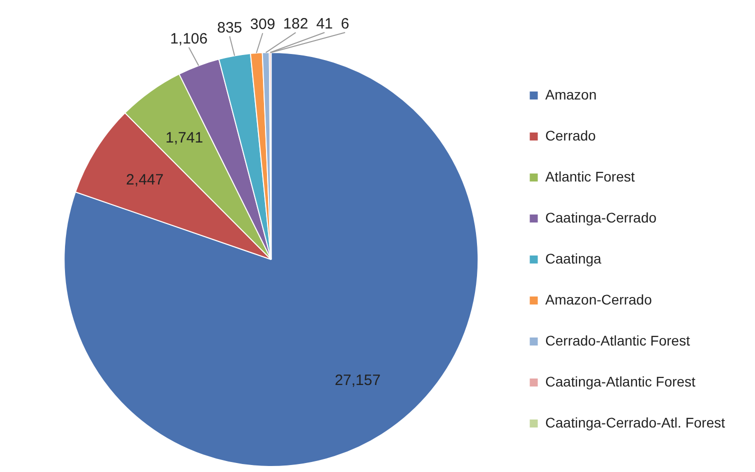 Image resolution: width=755 pixels, height=472 pixels. Describe the element at coordinates (324, 24) in the screenshot. I see `data-label: 41` at that location.